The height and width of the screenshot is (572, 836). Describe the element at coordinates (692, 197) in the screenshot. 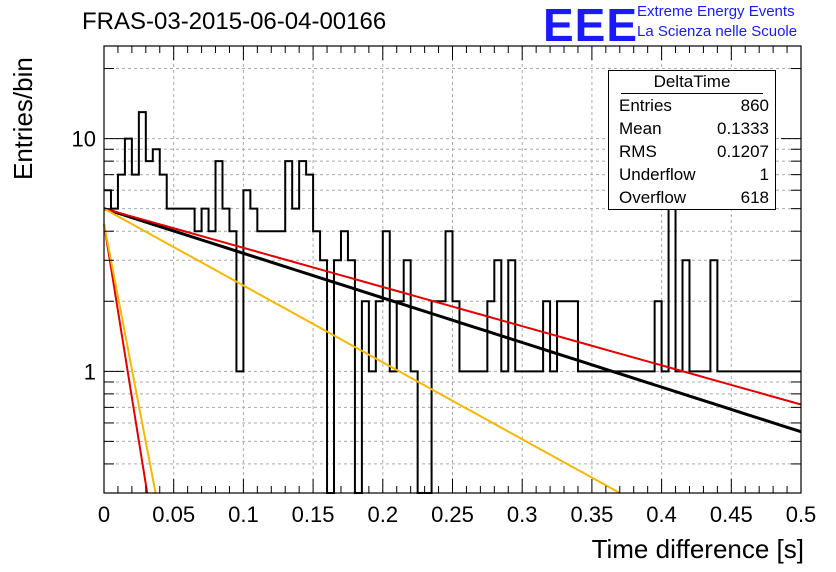

I see `stats-row-overflow: Overflow 618` at that location.